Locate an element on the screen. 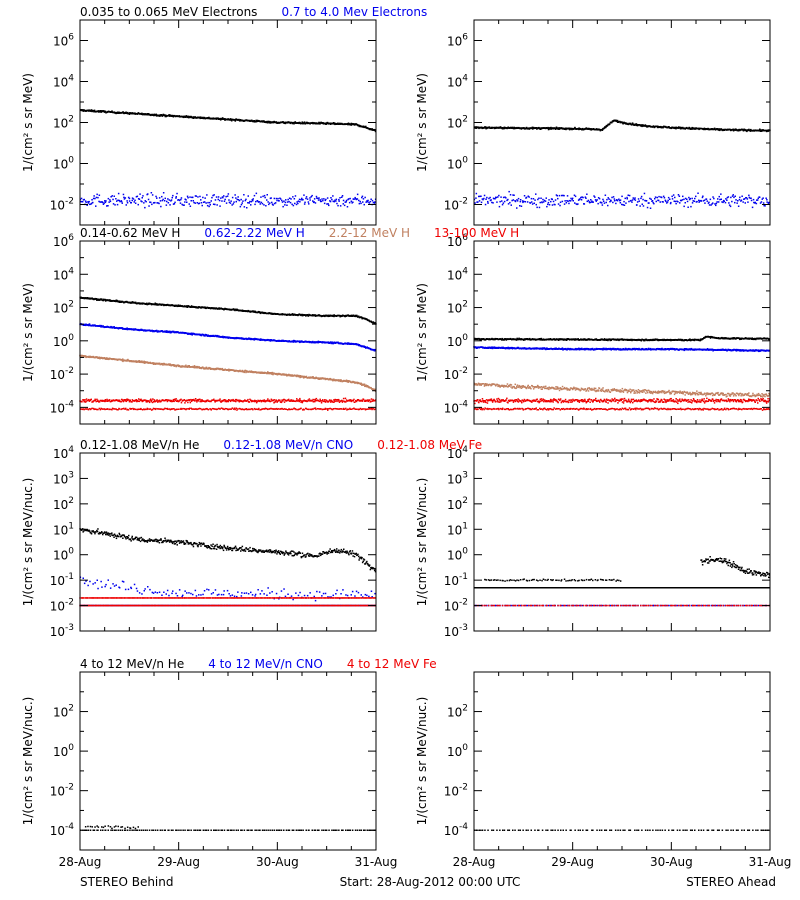  y-tick-exponent: 2 is located at coordinates (465, 120).